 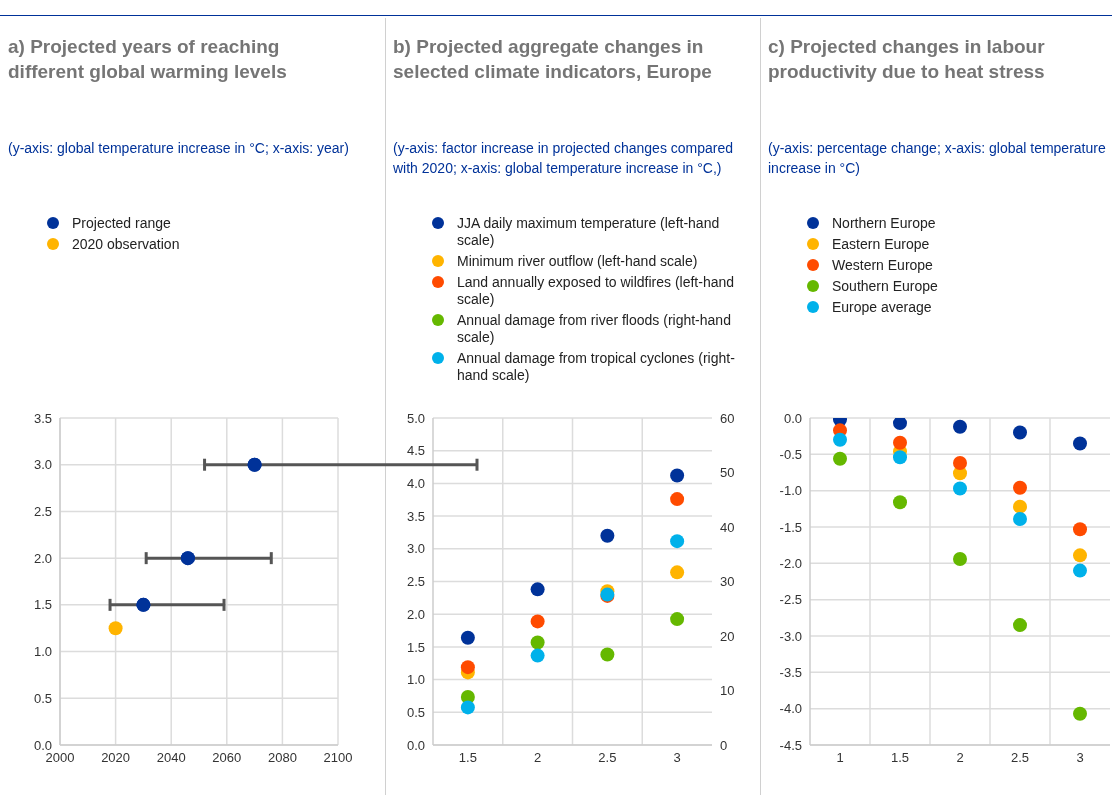 I want to click on x-tick-label: 2080, so click(x=282, y=758).